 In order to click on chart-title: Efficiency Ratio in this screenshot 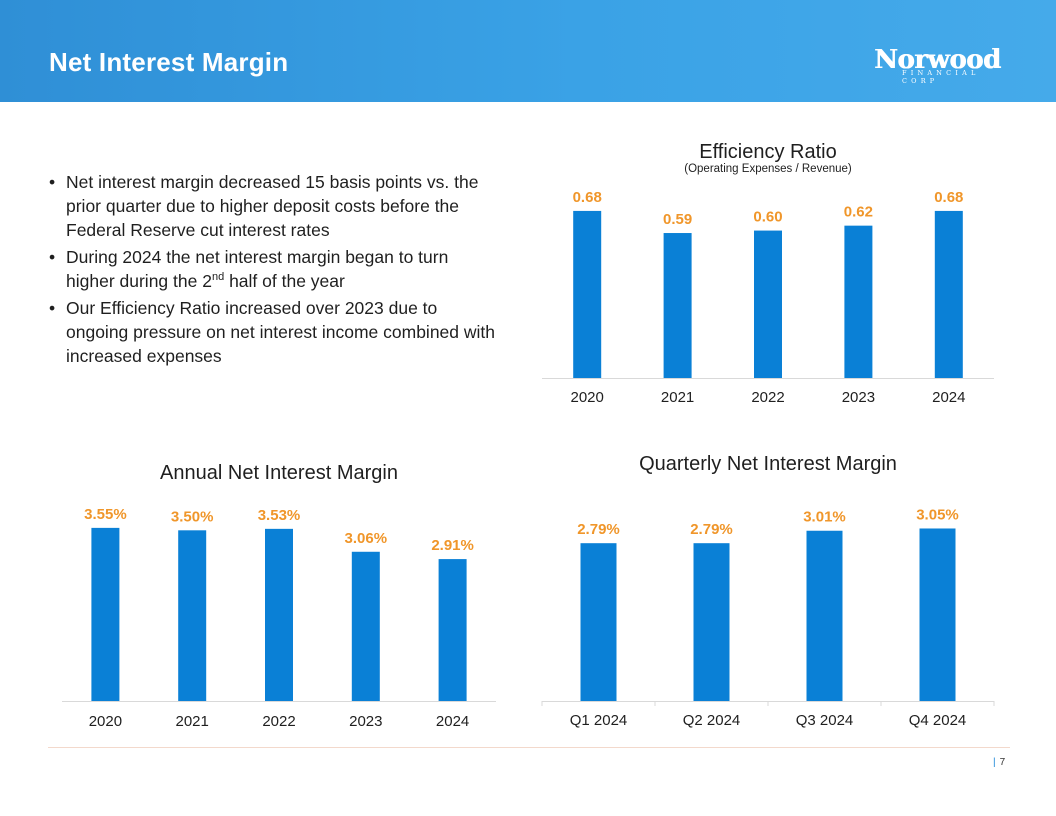, I will do `click(767, 152)`.